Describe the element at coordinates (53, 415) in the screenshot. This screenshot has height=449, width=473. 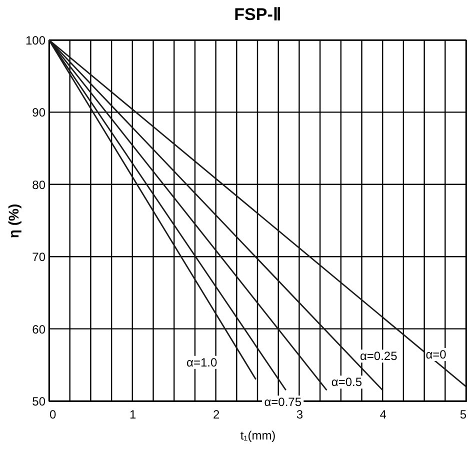
I see `x-tick-label: 0` at that location.